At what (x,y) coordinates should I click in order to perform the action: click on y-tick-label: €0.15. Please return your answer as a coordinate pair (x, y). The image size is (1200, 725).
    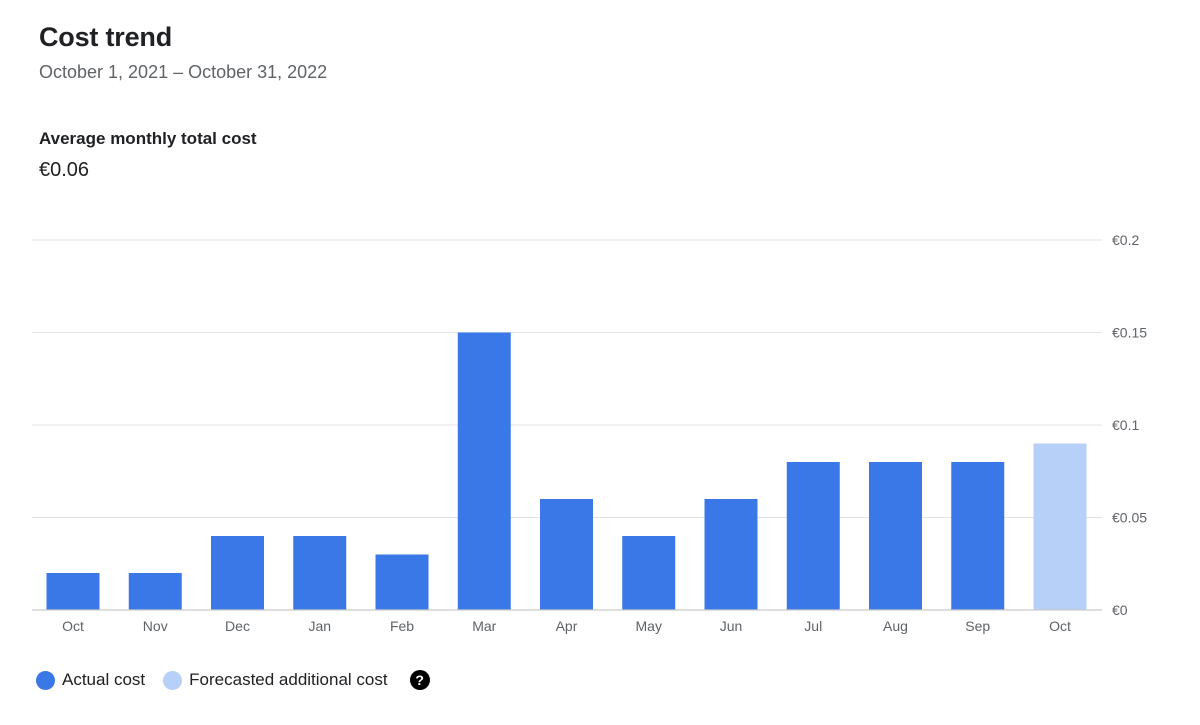
    Looking at the image, I should click on (1129, 333).